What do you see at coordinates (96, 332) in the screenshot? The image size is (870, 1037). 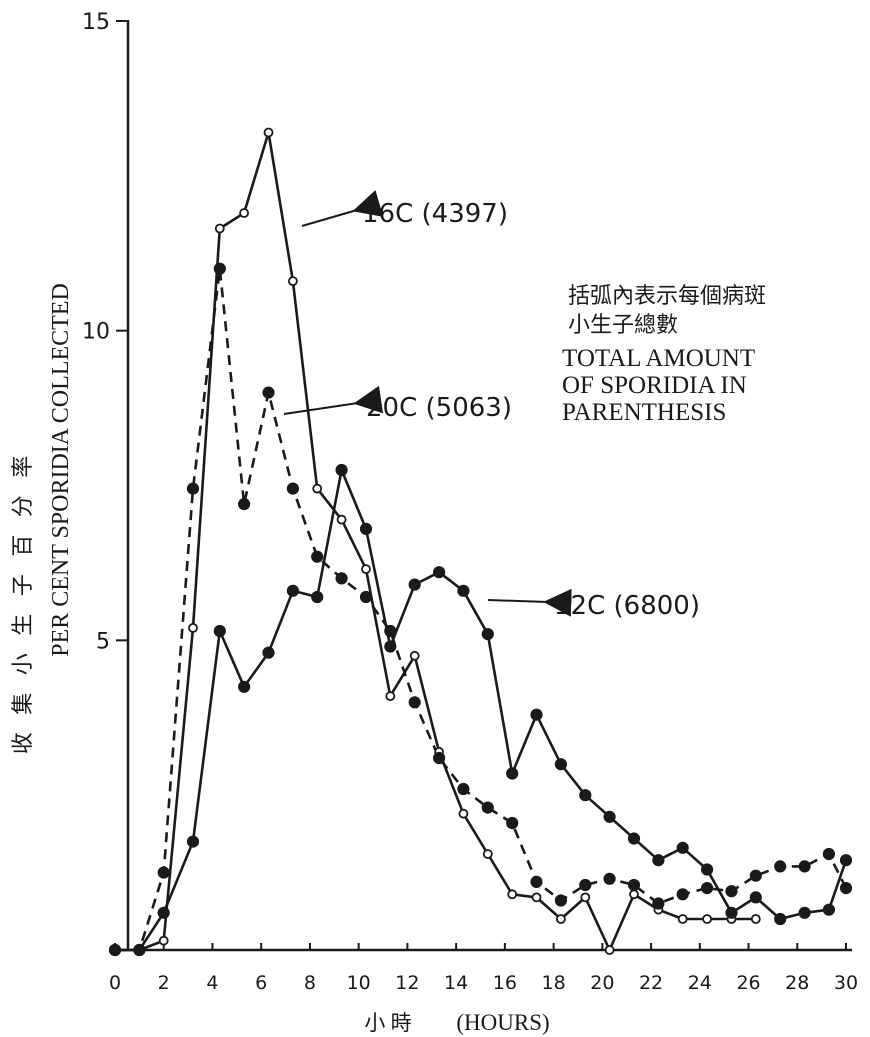 I see `y-tick-label: 10` at bounding box center [96, 332].